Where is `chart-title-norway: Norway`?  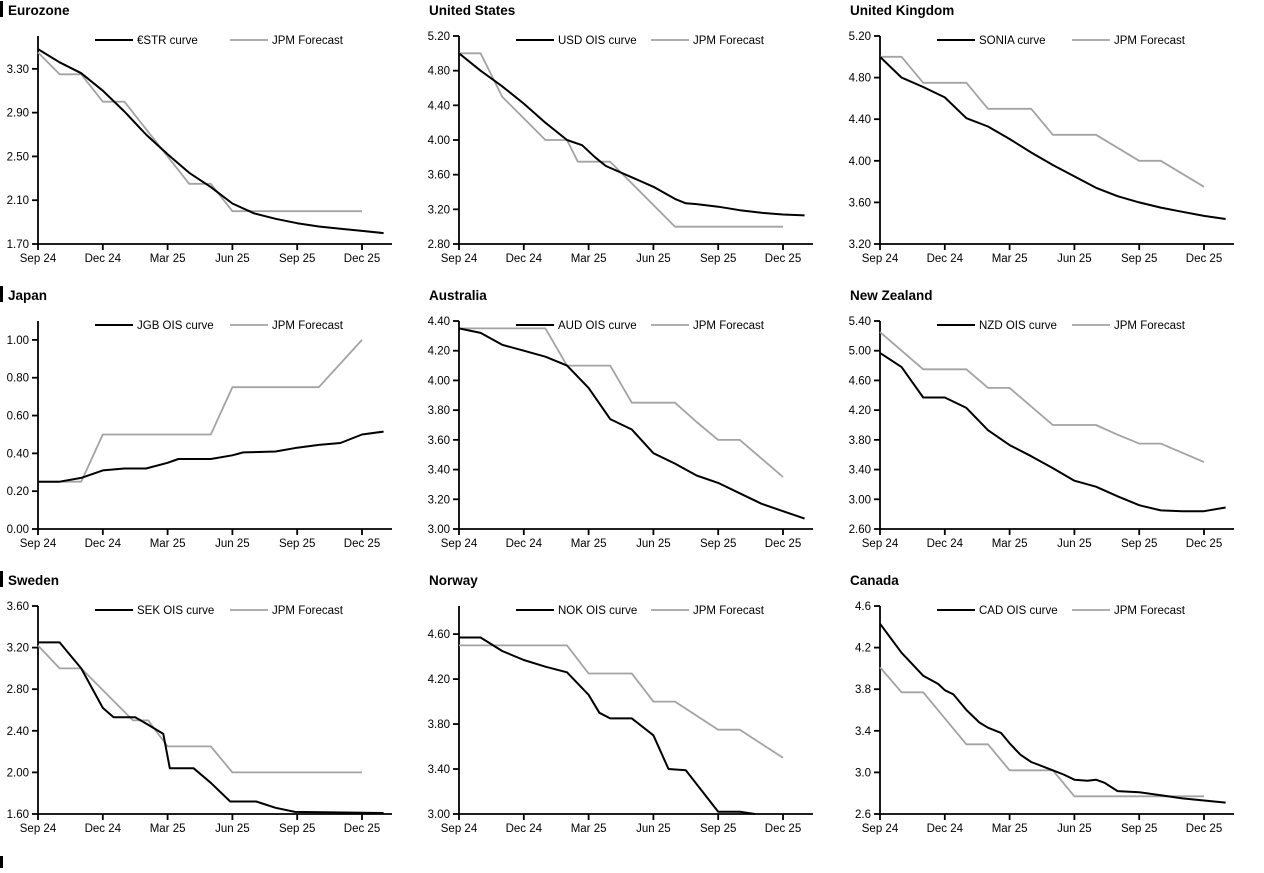 chart-title-norway: Norway is located at coordinates (453, 580).